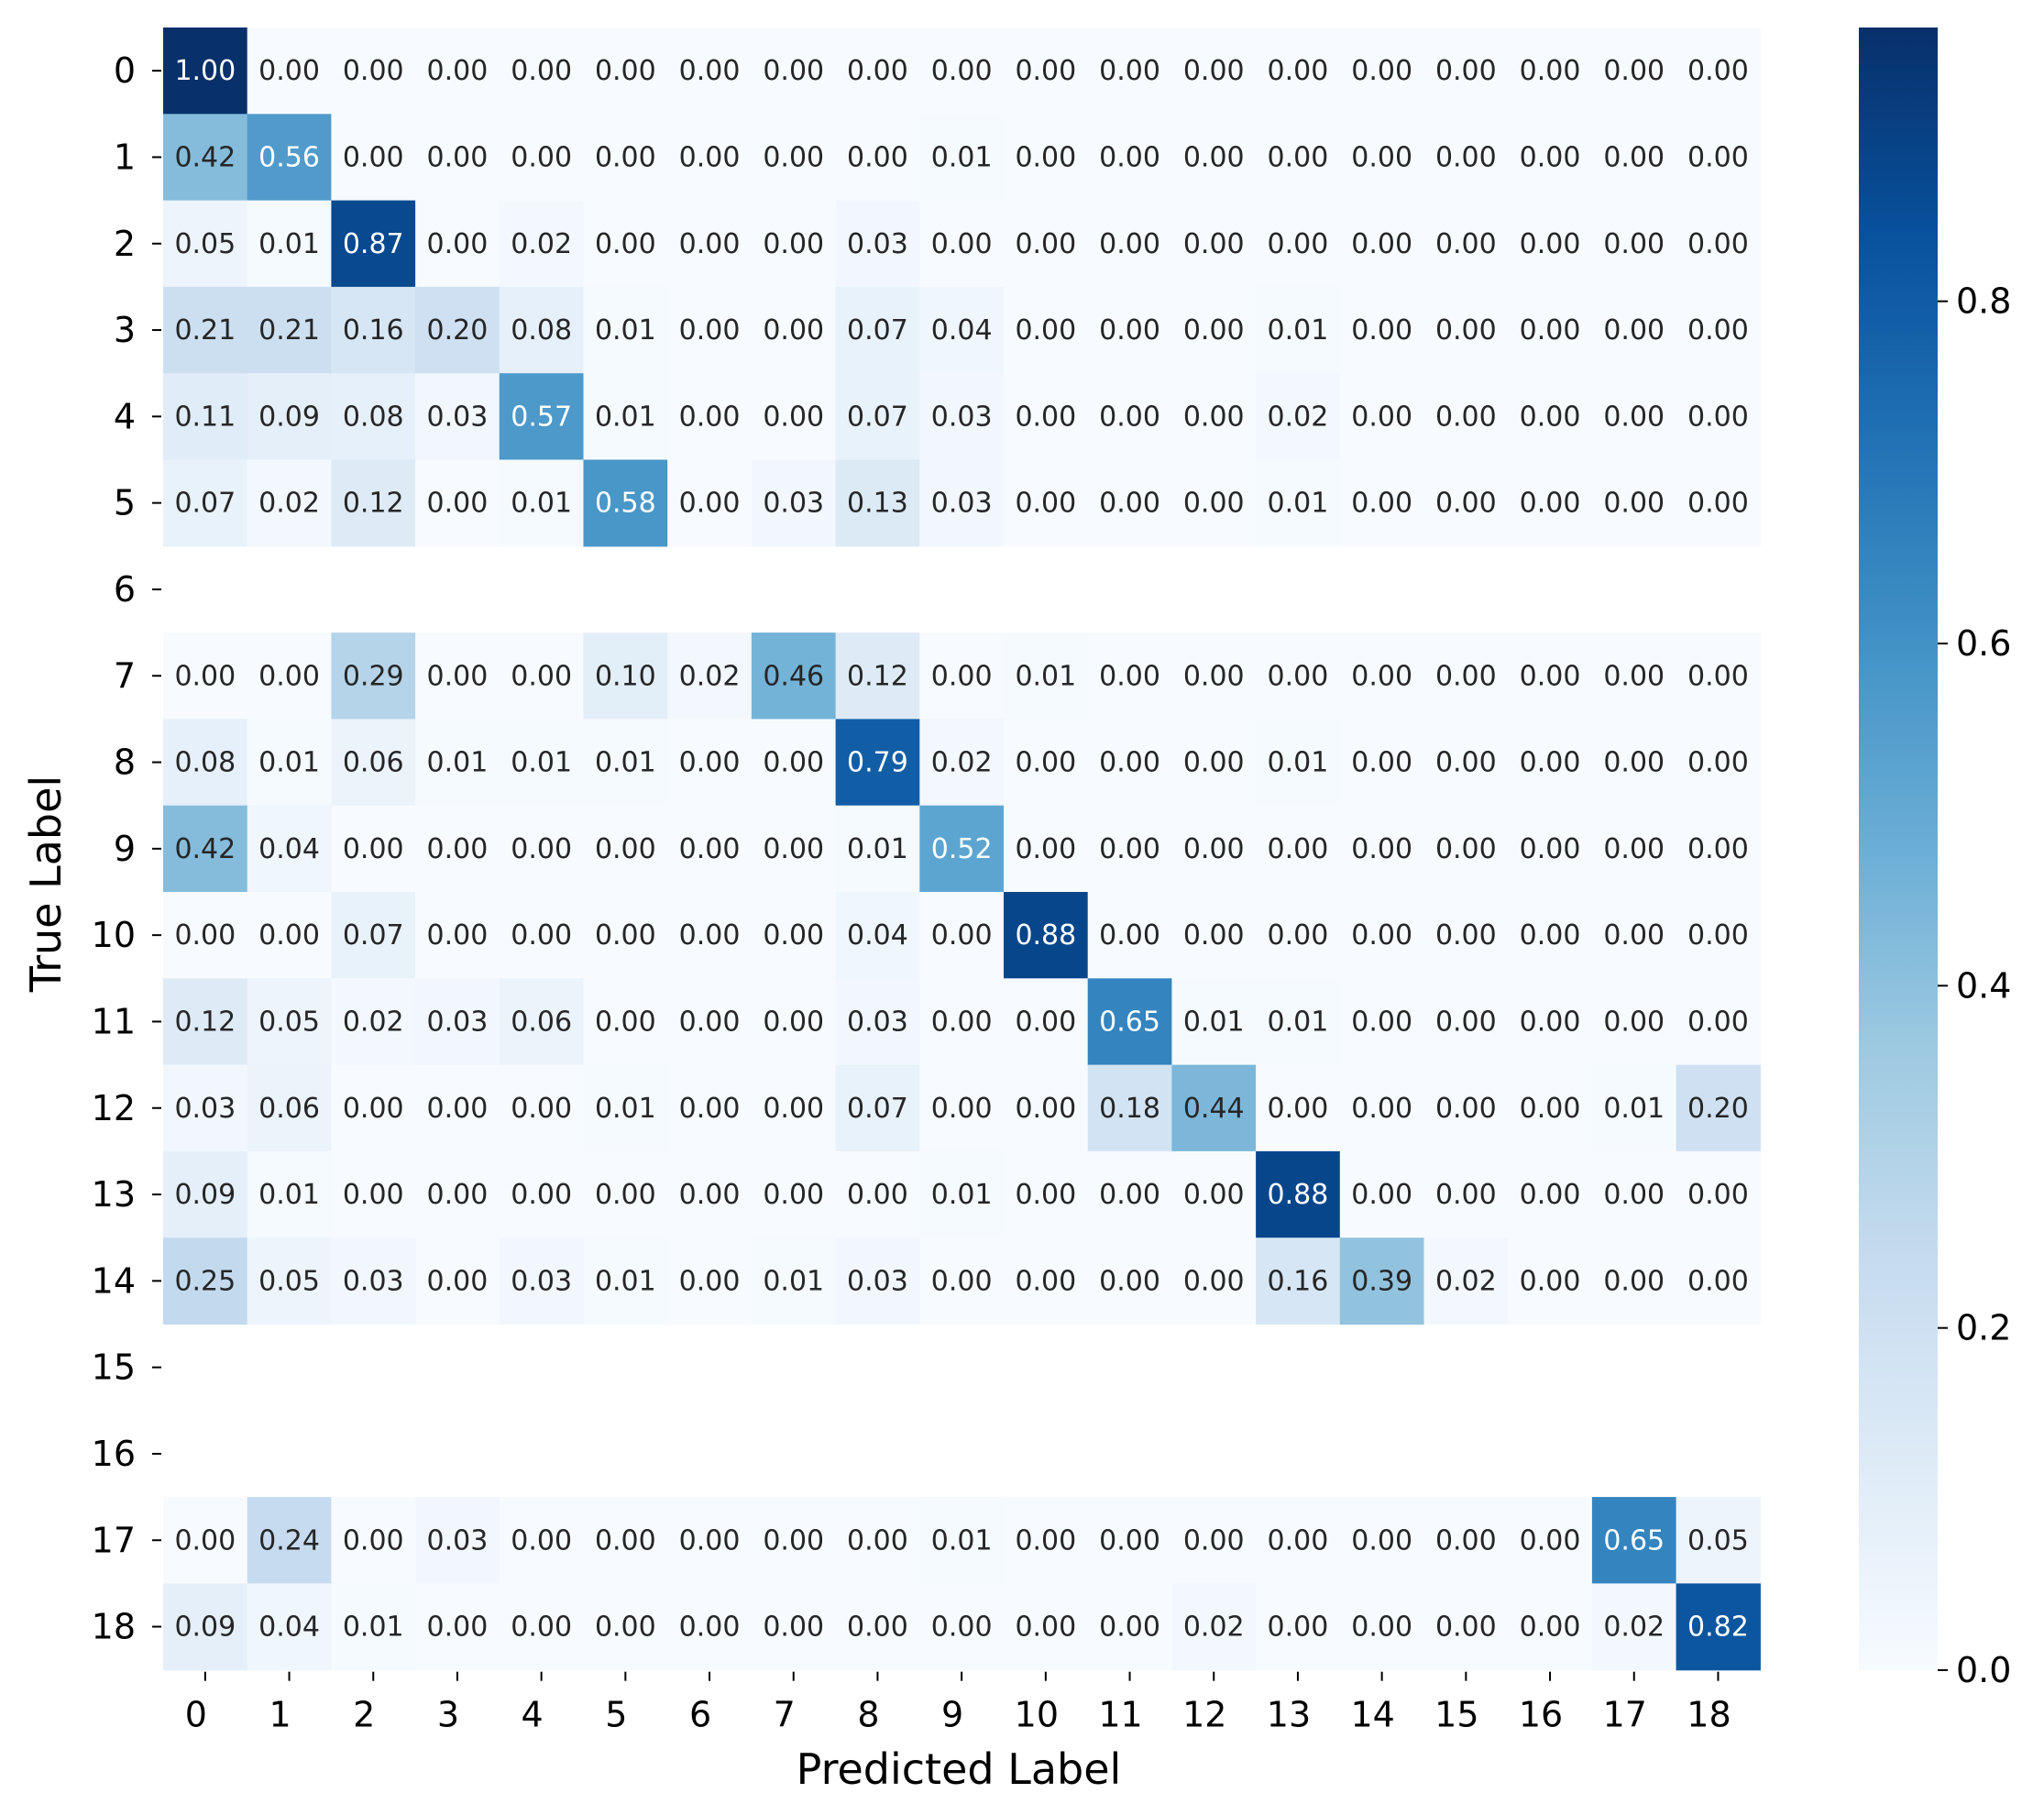  Describe the element at coordinates (46, 884) in the screenshot. I see `y-axis-title: True Label` at that location.